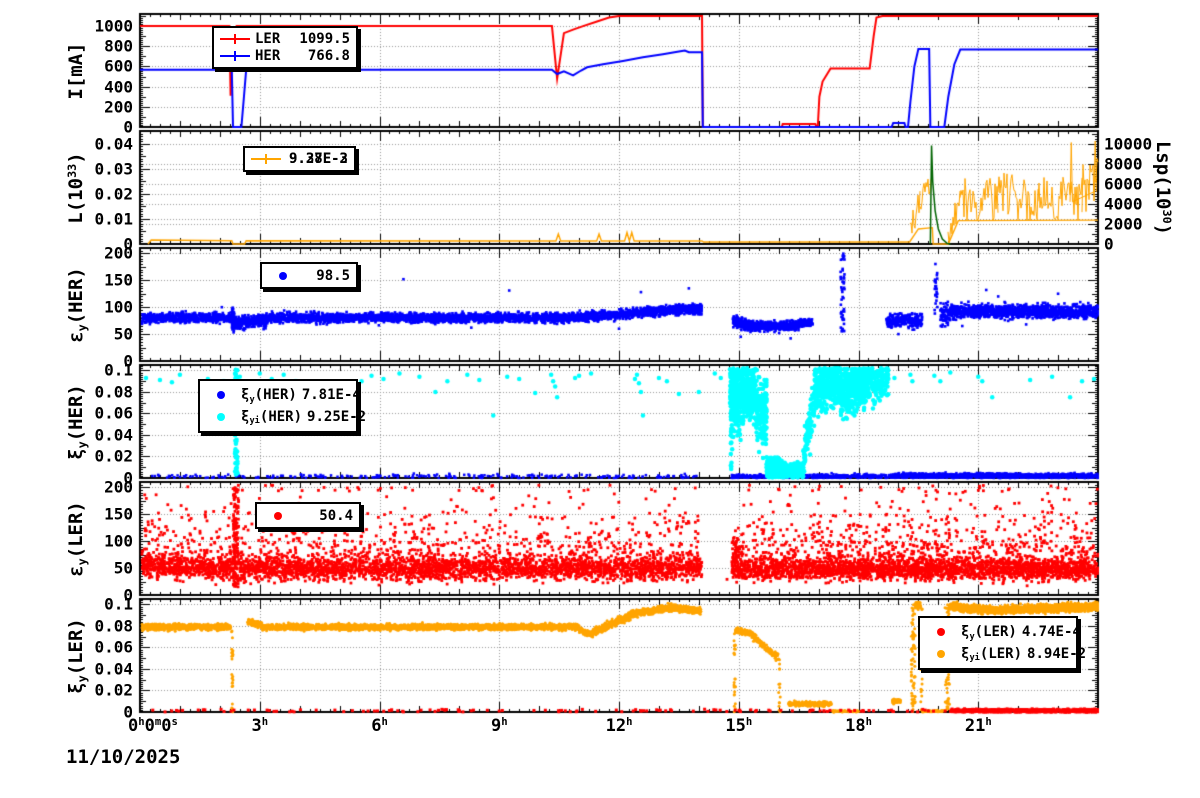 This screenshot has width=1200, height=798. What do you see at coordinates (77, 421) in the screenshot?
I see `y-axis-title: ξy(HER)` at bounding box center [77, 421].